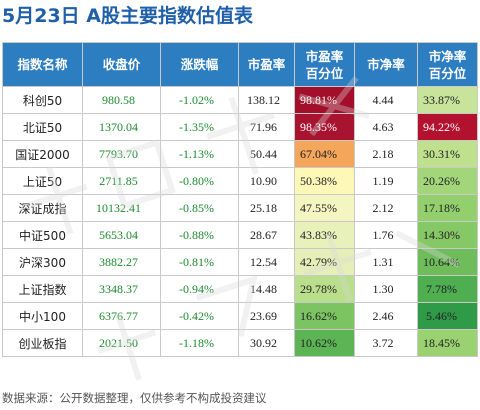  Describe the element at coordinates (386, 316) in the screenshot. I see `pb-cell: 2.46` at that location.